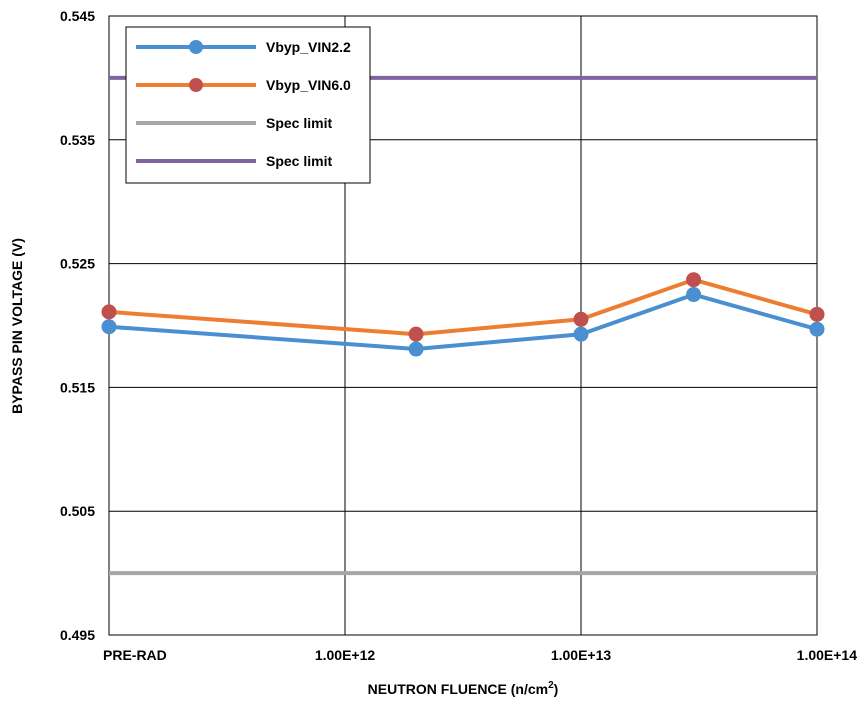 The width and height of the screenshot is (859, 706). Describe the element at coordinates (77, 635) in the screenshot. I see `y-tick-label: 0.495` at that location.